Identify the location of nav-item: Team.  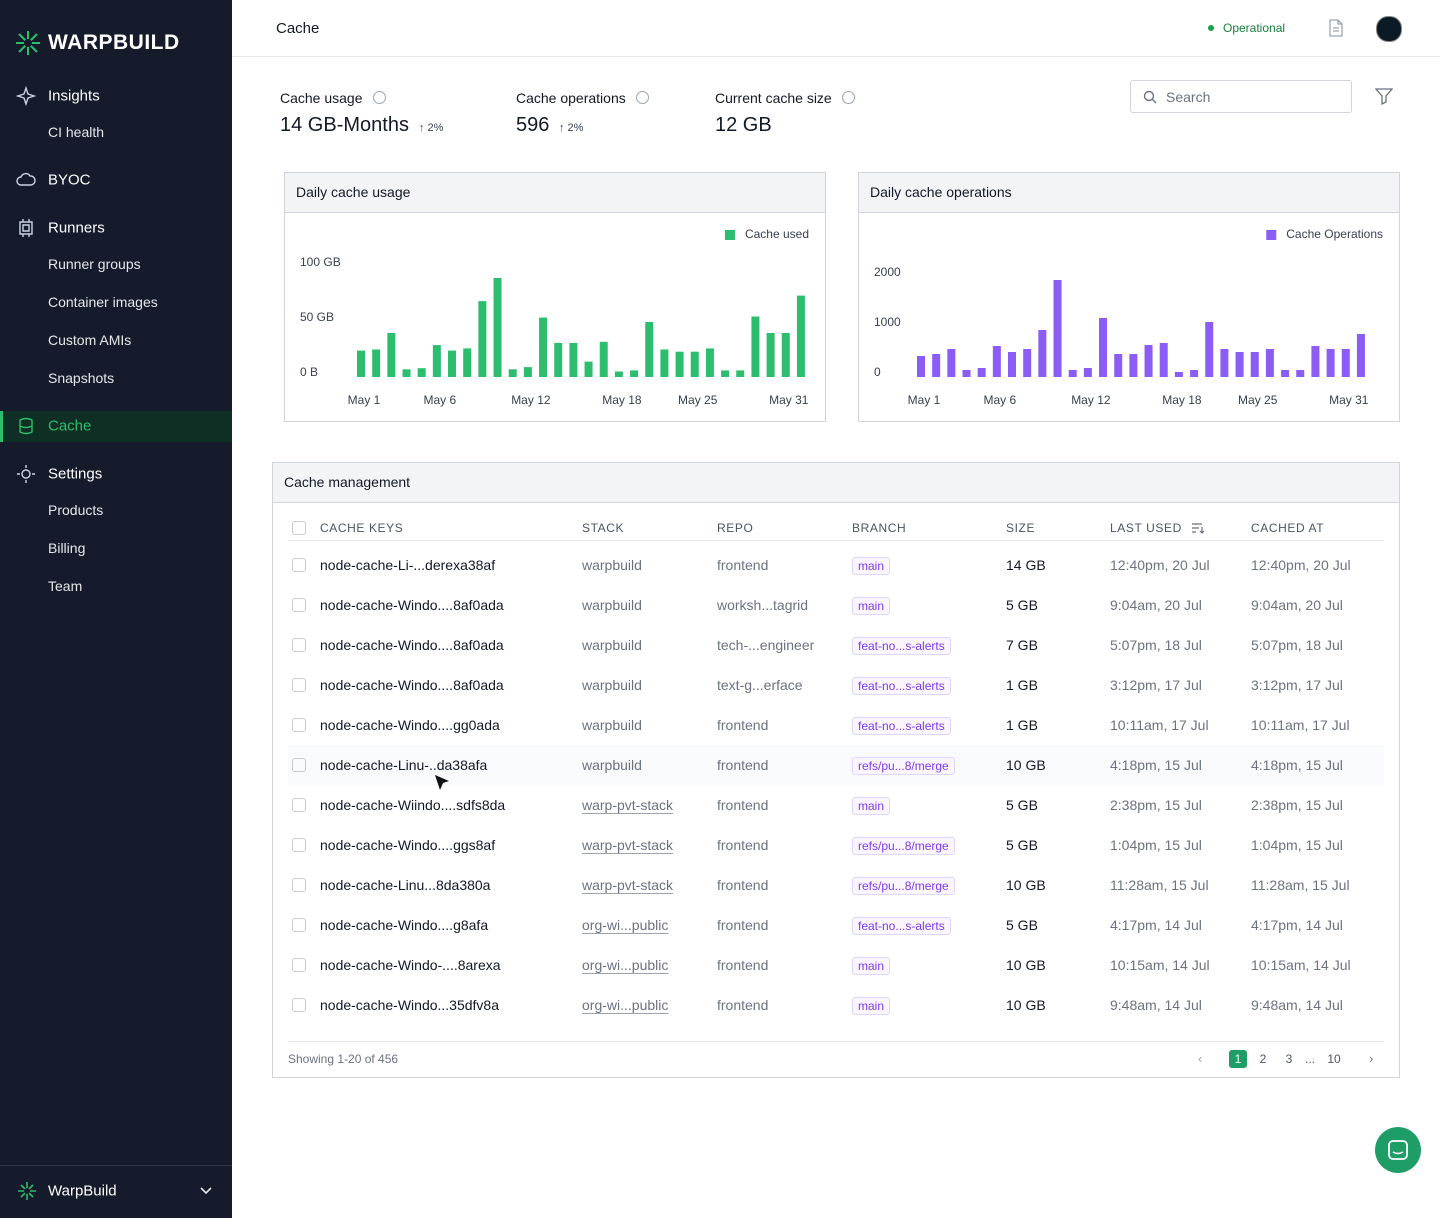
(65, 586).